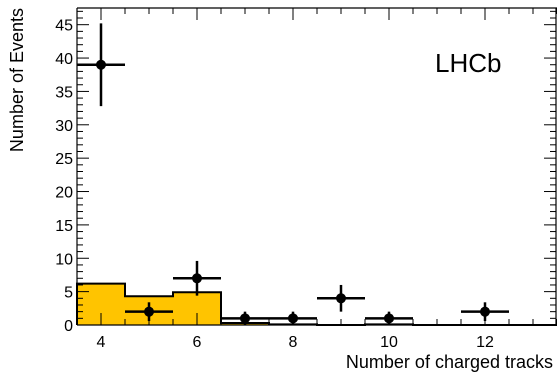 This screenshot has width=557, height=374. I want to click on y-tick-label: 30, so click(64, 126).